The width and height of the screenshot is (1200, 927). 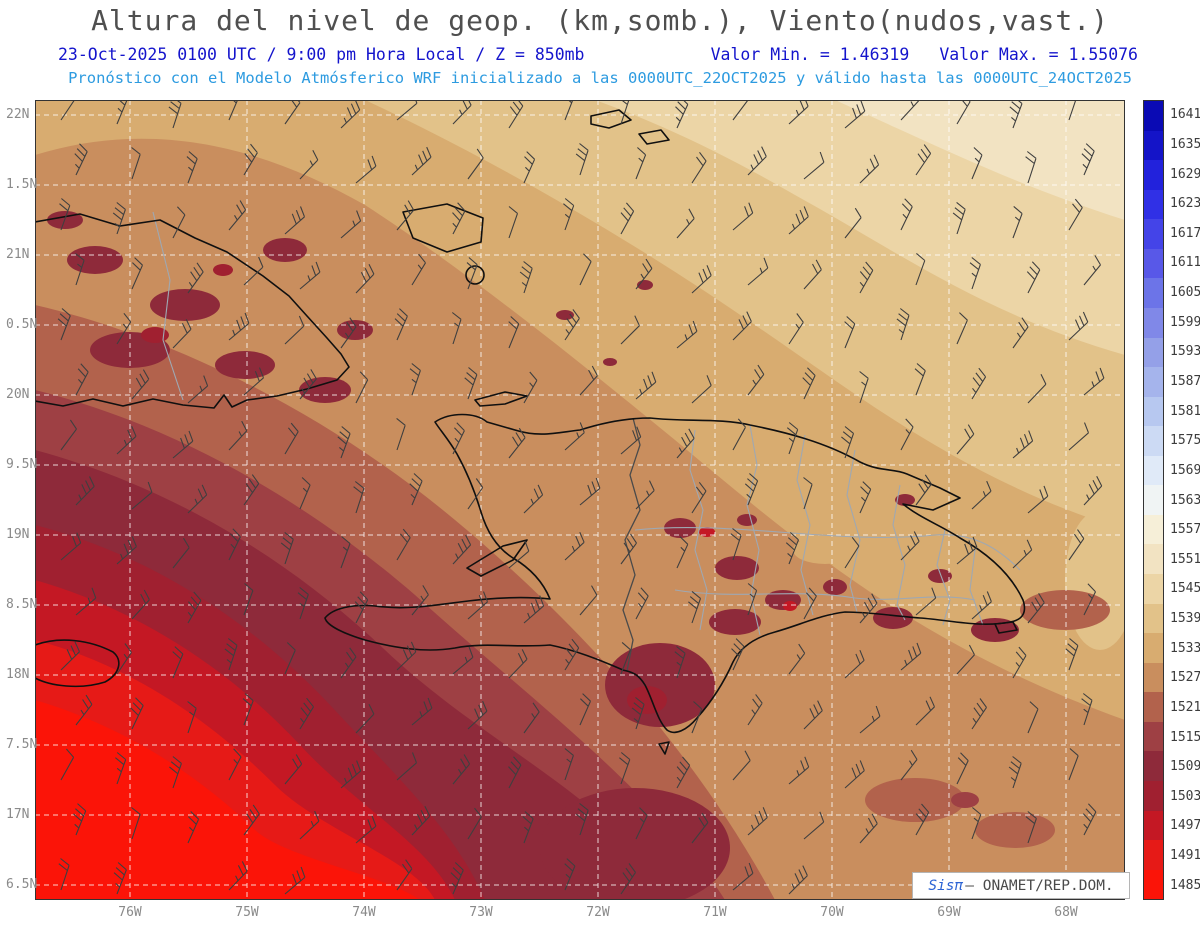 I want to click on colorbar-tick-label: 1521, so click(x=1185, y=707).